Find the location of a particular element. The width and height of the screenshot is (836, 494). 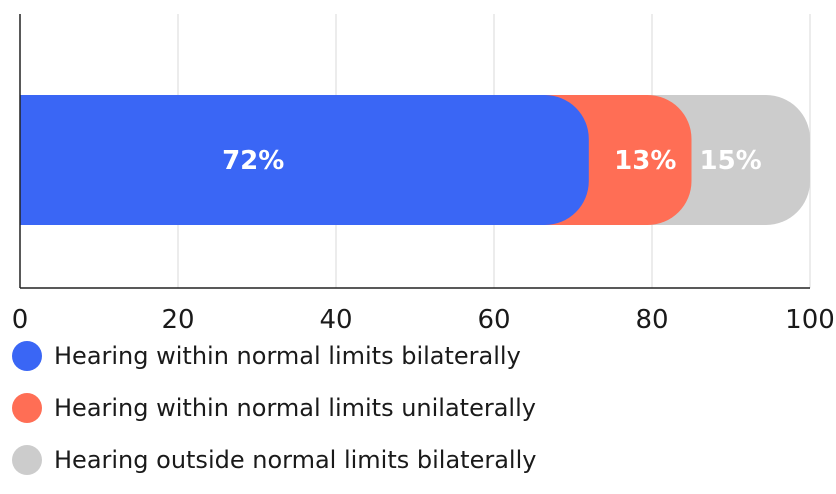

x-tick-label: 40 is located at coordinates (335, 320).